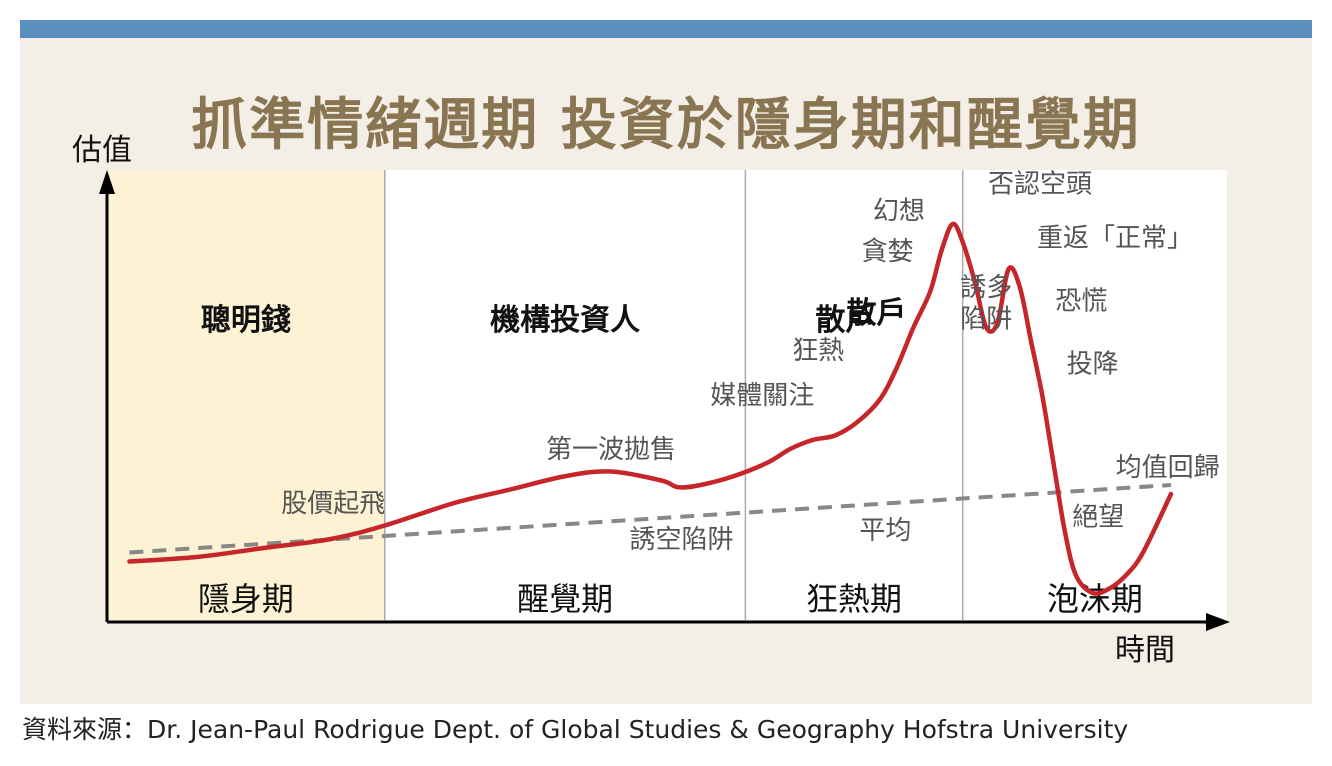 This screenshot has height=766, width=1332. What do you see at coordinates (666, 125) in the screenshot?
I see `chart-title: 抓準情緒週期 投資於隱身期和醒覺期` at bounding box center [666, 125].